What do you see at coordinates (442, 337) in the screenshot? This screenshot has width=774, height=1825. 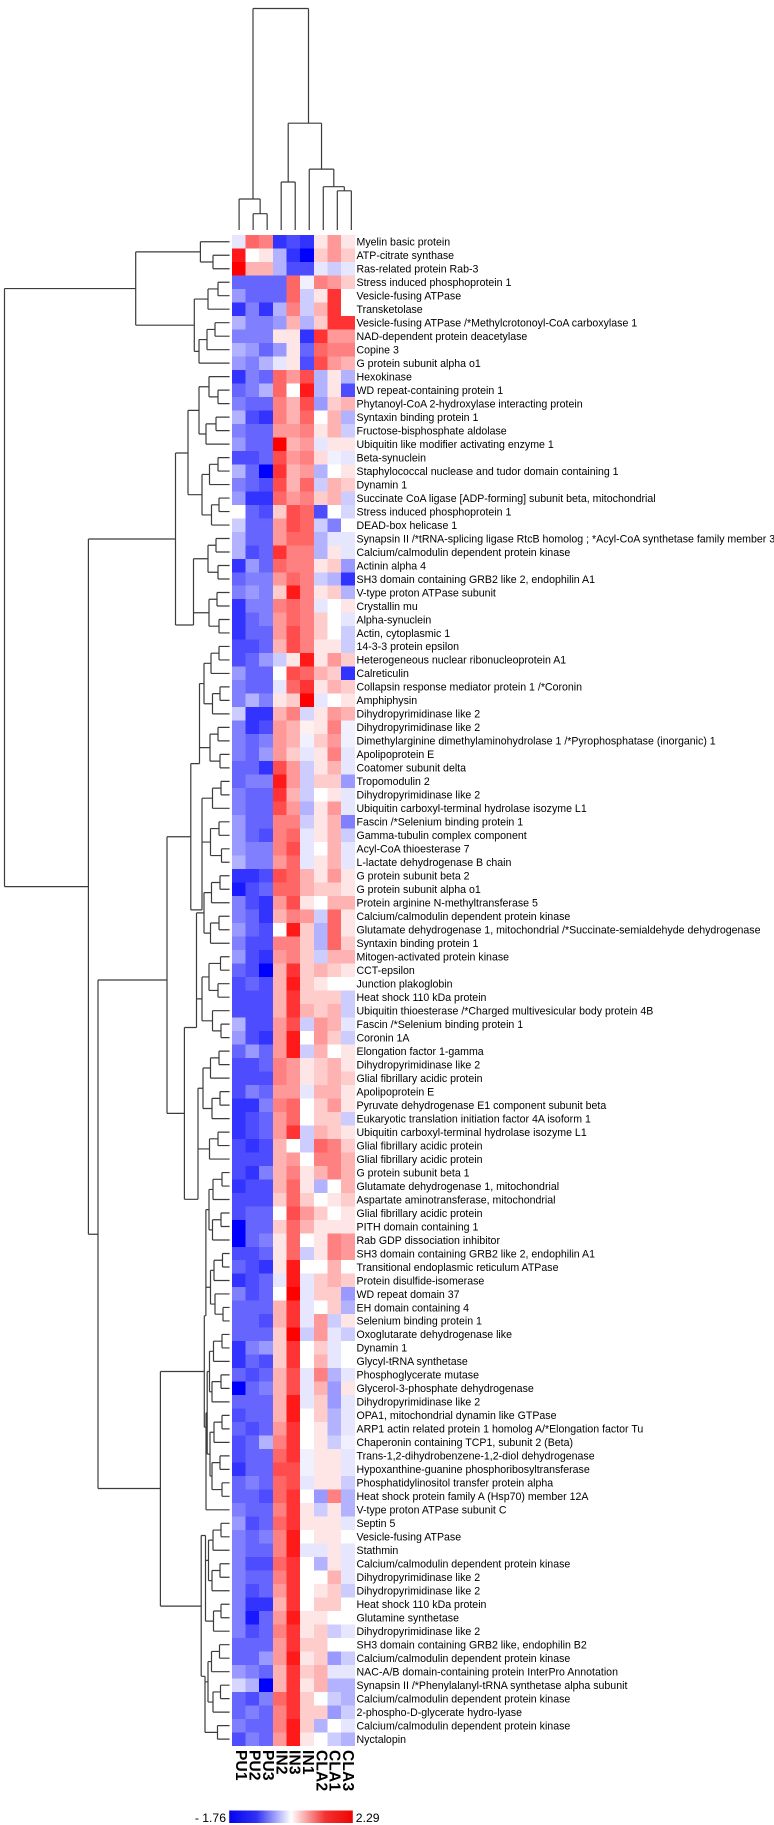 I see `svg-text:NAD-dependent protein deacetyl: NAD-dependent protein deacetylase` at bounding box center [442, 337].